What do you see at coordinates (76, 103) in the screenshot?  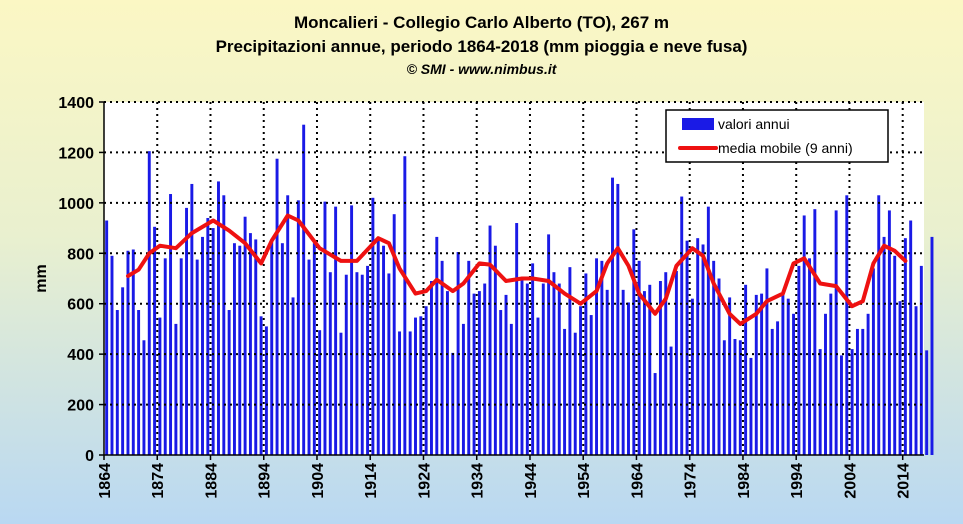 I see `y-tick-label: 1400` at bounding box center [76, 103].